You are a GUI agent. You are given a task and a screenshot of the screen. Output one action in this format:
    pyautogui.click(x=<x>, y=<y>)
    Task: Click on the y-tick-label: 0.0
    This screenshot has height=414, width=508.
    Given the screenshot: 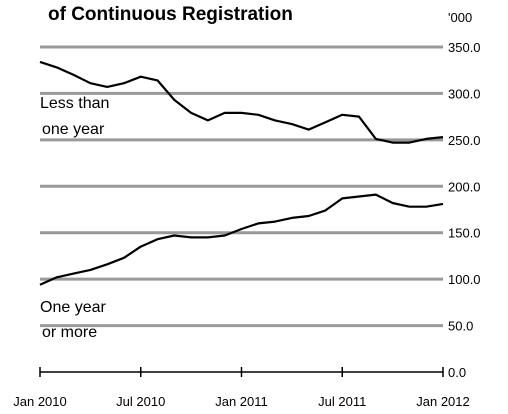 What is the action you would take?
    pyautogui.click(x=457, y=372)
    